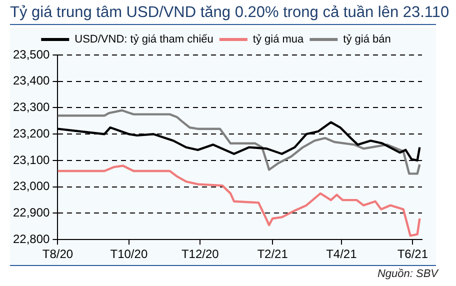  I want to click on y-tick-label: 22,800, so click(31, 239).